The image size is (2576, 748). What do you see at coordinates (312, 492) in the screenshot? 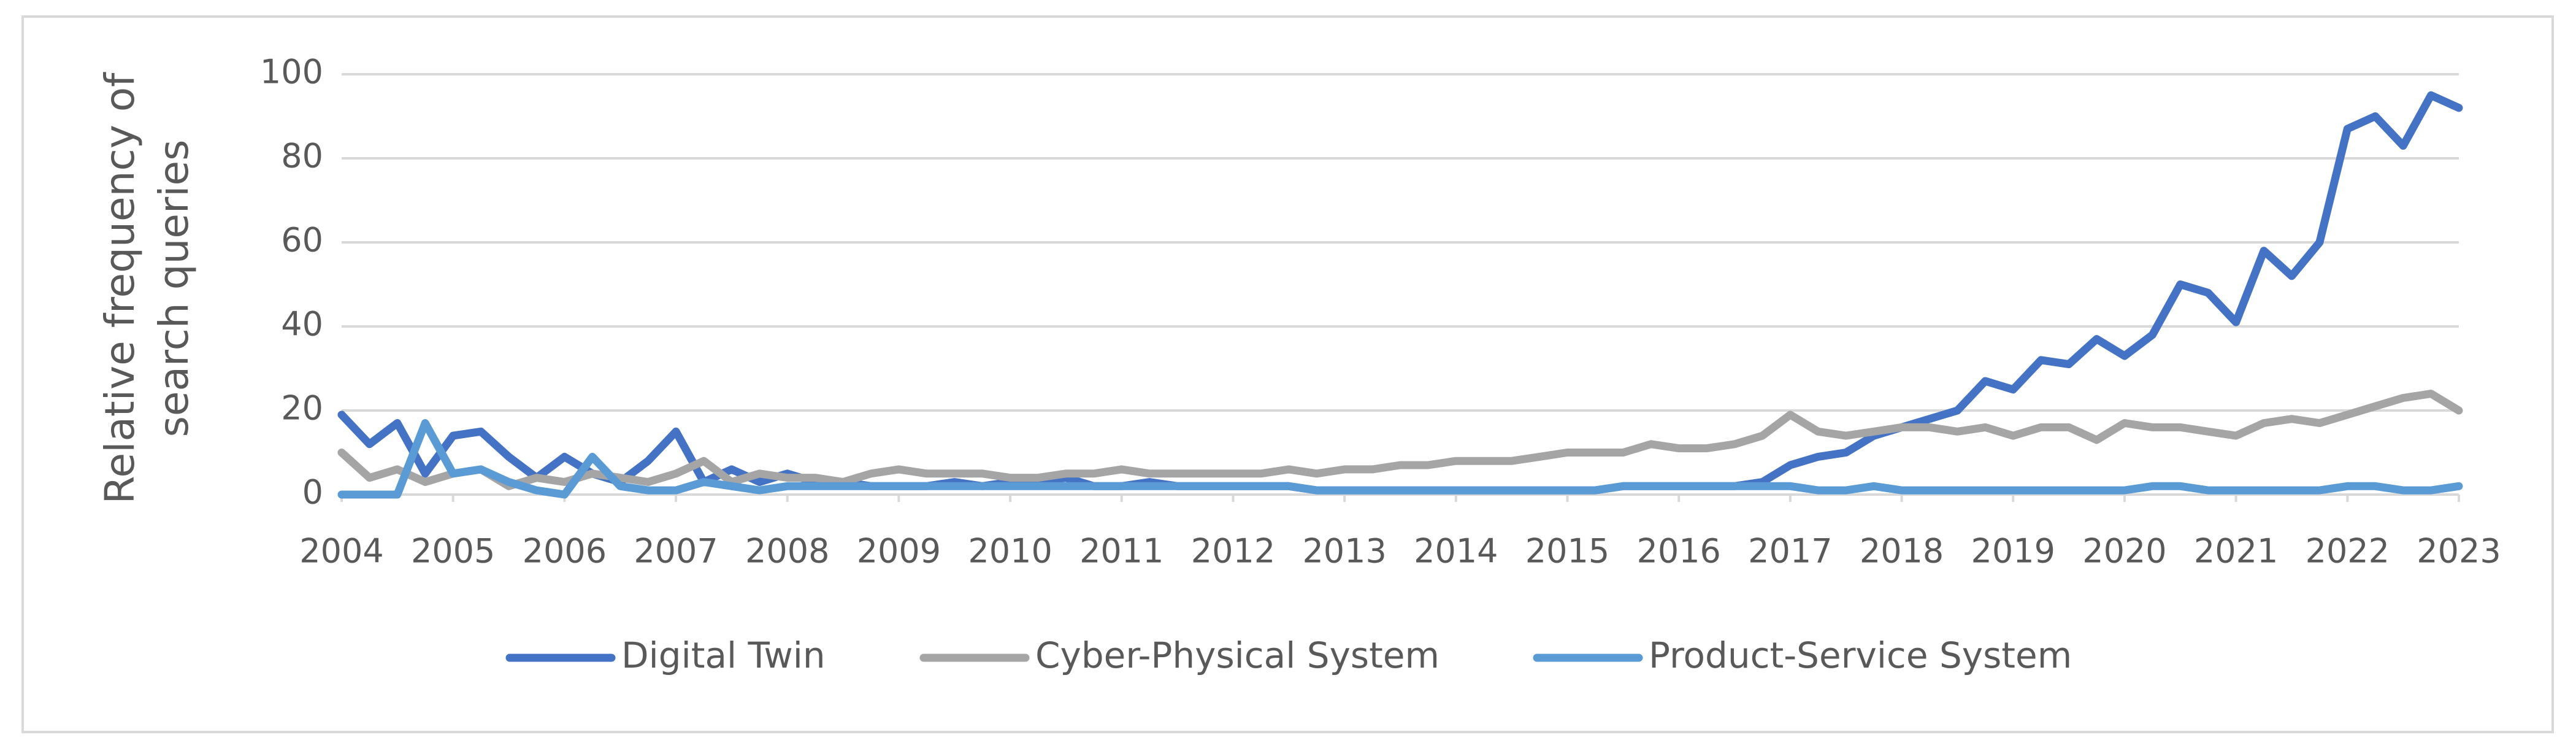
I see `y-tick-label: 0` at bounding box center [312, 492].